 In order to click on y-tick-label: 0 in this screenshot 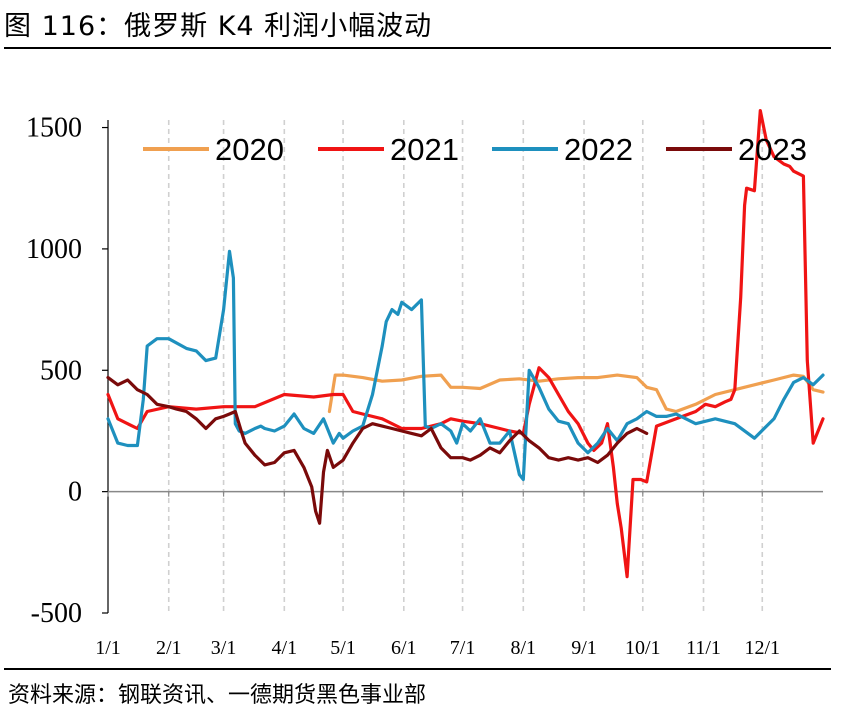, I will do `click(75, 492)`.